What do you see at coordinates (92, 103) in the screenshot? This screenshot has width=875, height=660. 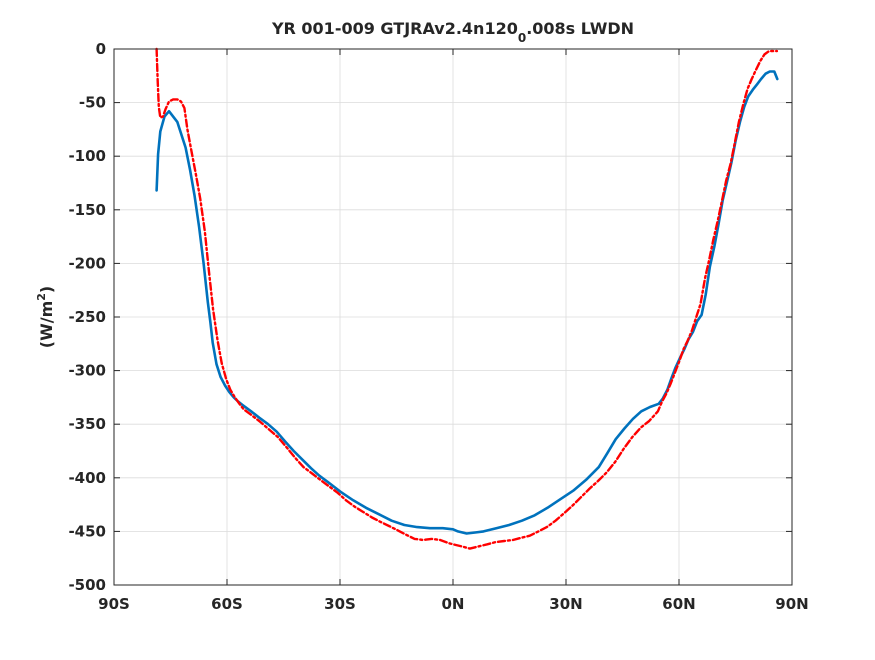 I see `y-tick-label: -50` at bounding box center [92, 103].